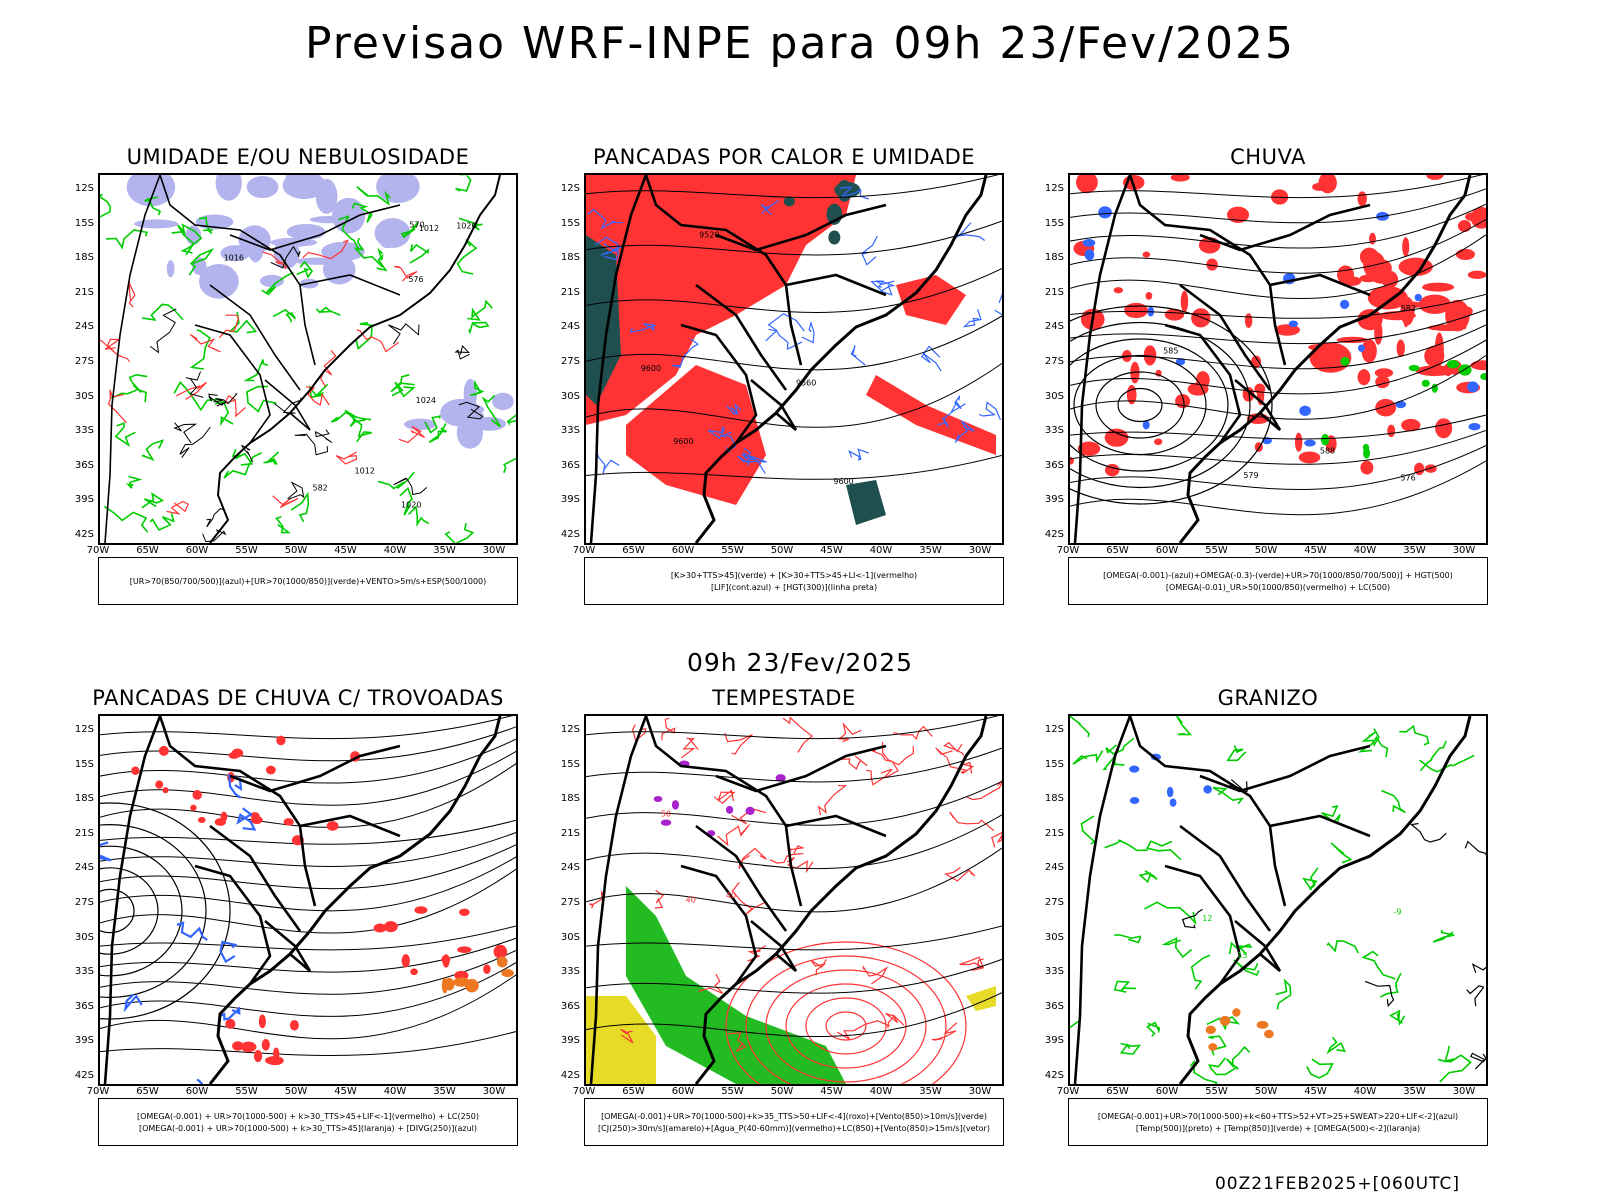  What do you see at coordinates (1365, 1091) in the screenshot?
I see `longitude-label: 40W` at bounding box center [1365, 1091].